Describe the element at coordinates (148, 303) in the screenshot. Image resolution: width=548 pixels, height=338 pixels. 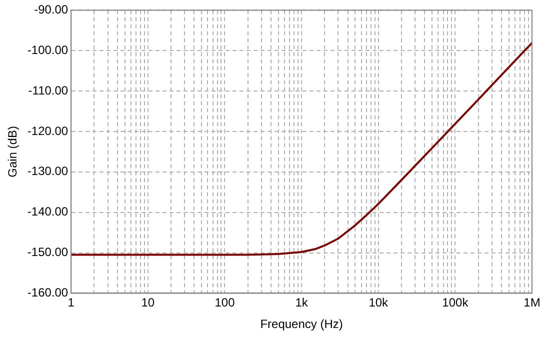
I see `x-tick-label: 10` at that location.